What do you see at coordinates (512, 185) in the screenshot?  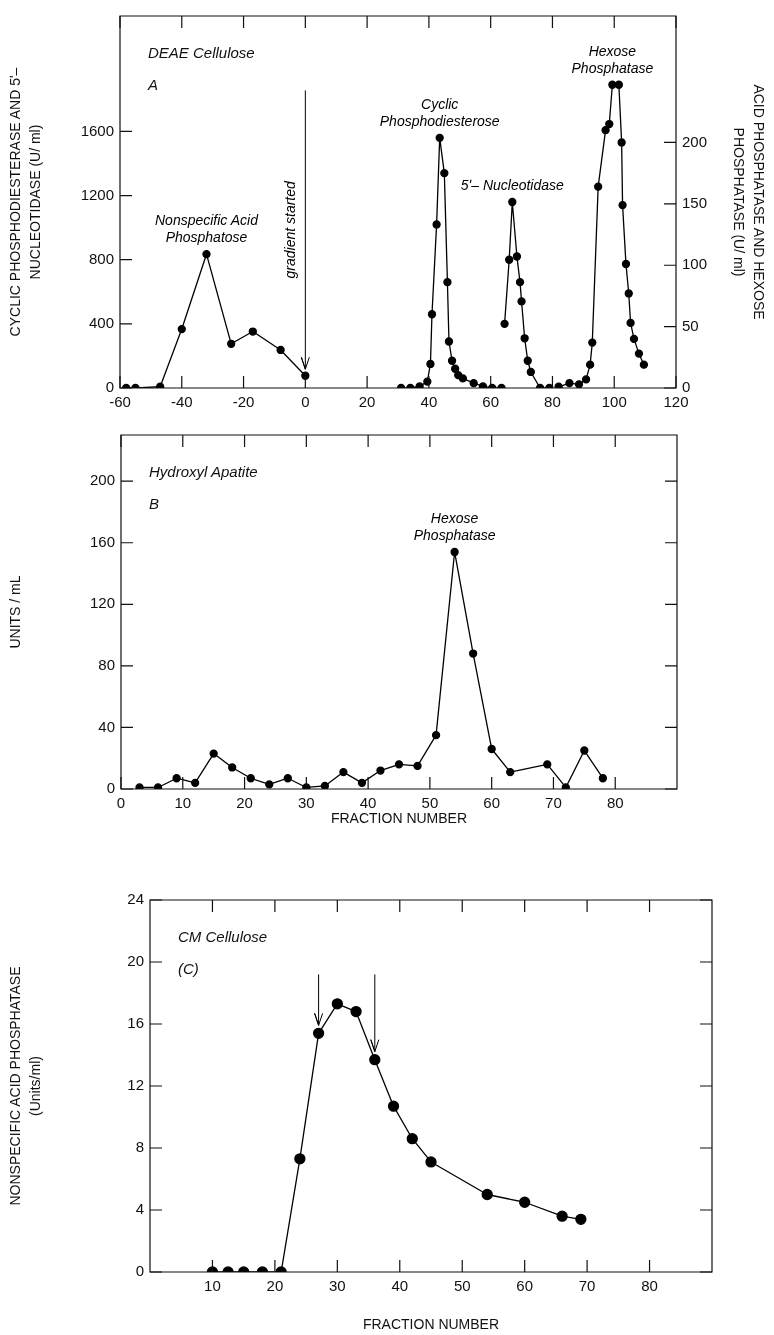 I see `series-label: 5ʹ– Nucleotidase` at bounding box center [512, 185].